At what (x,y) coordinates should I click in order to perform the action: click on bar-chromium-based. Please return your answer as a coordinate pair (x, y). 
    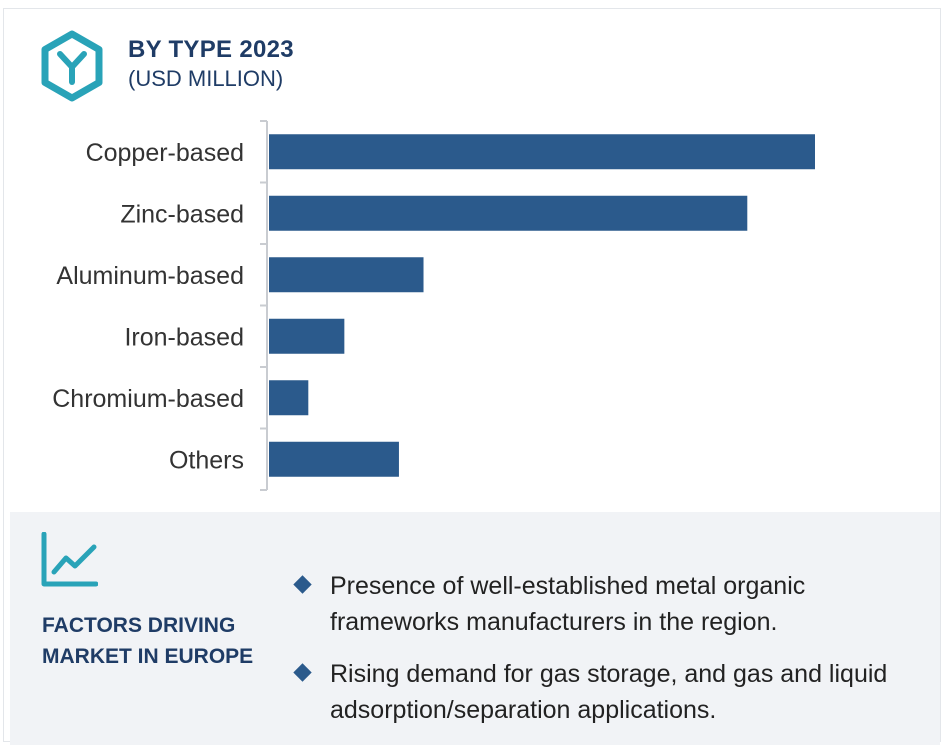
    Looking at the image, I should click on (289, 398).